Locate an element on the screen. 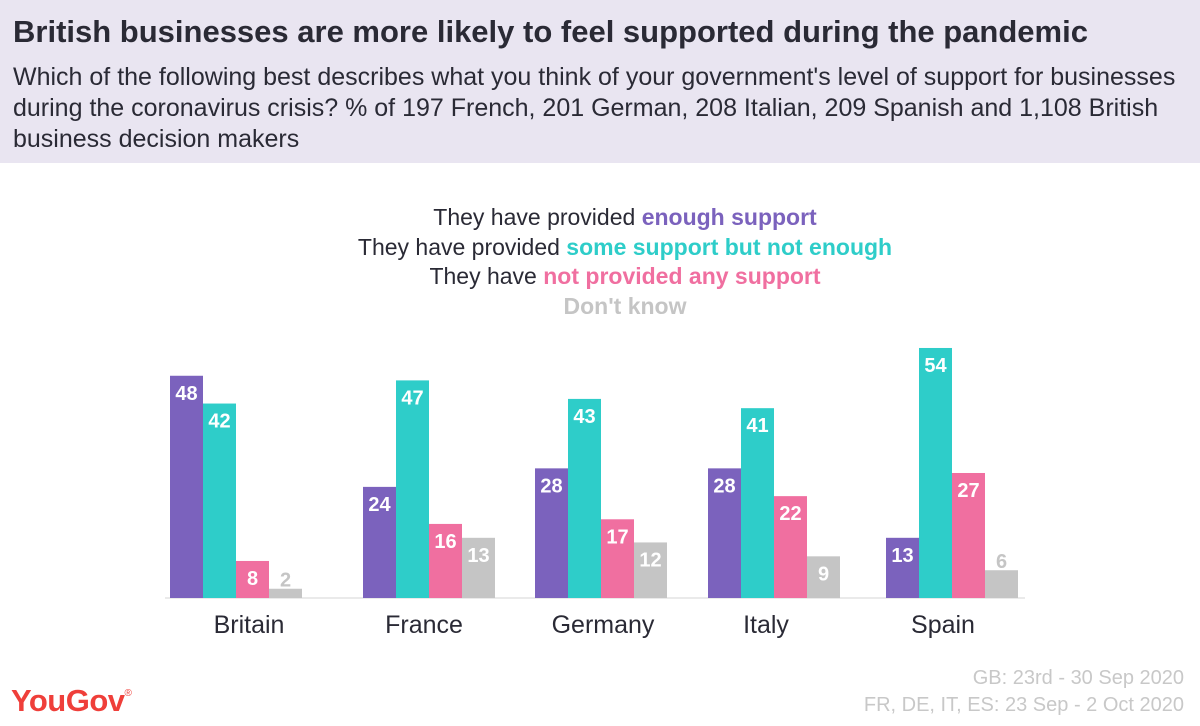 Image resolution: width=1200 pixels, height=726 pixels. data-label-some-not-enough-britain: 42 is located at coordinates (219, 422).